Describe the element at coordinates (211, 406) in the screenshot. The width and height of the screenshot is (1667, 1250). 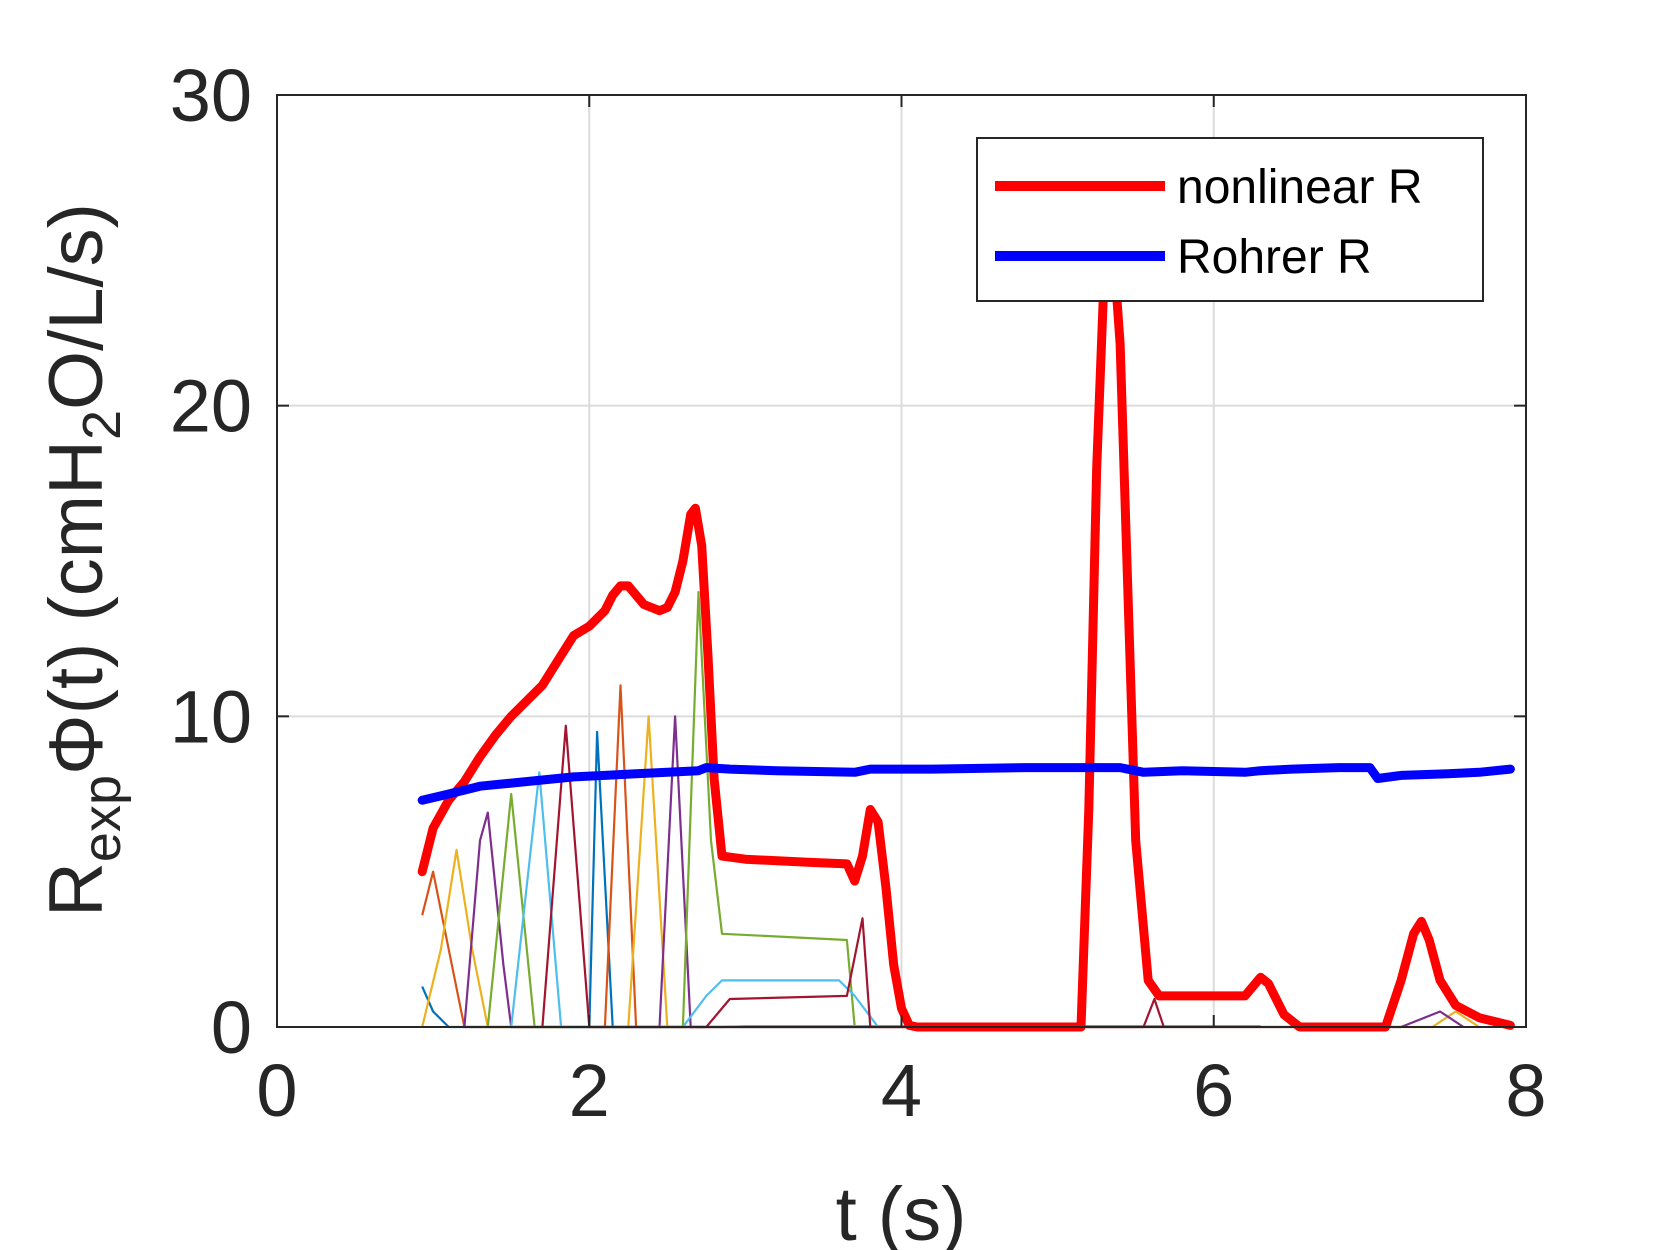
I see `y-tick-label: 20` at that location.